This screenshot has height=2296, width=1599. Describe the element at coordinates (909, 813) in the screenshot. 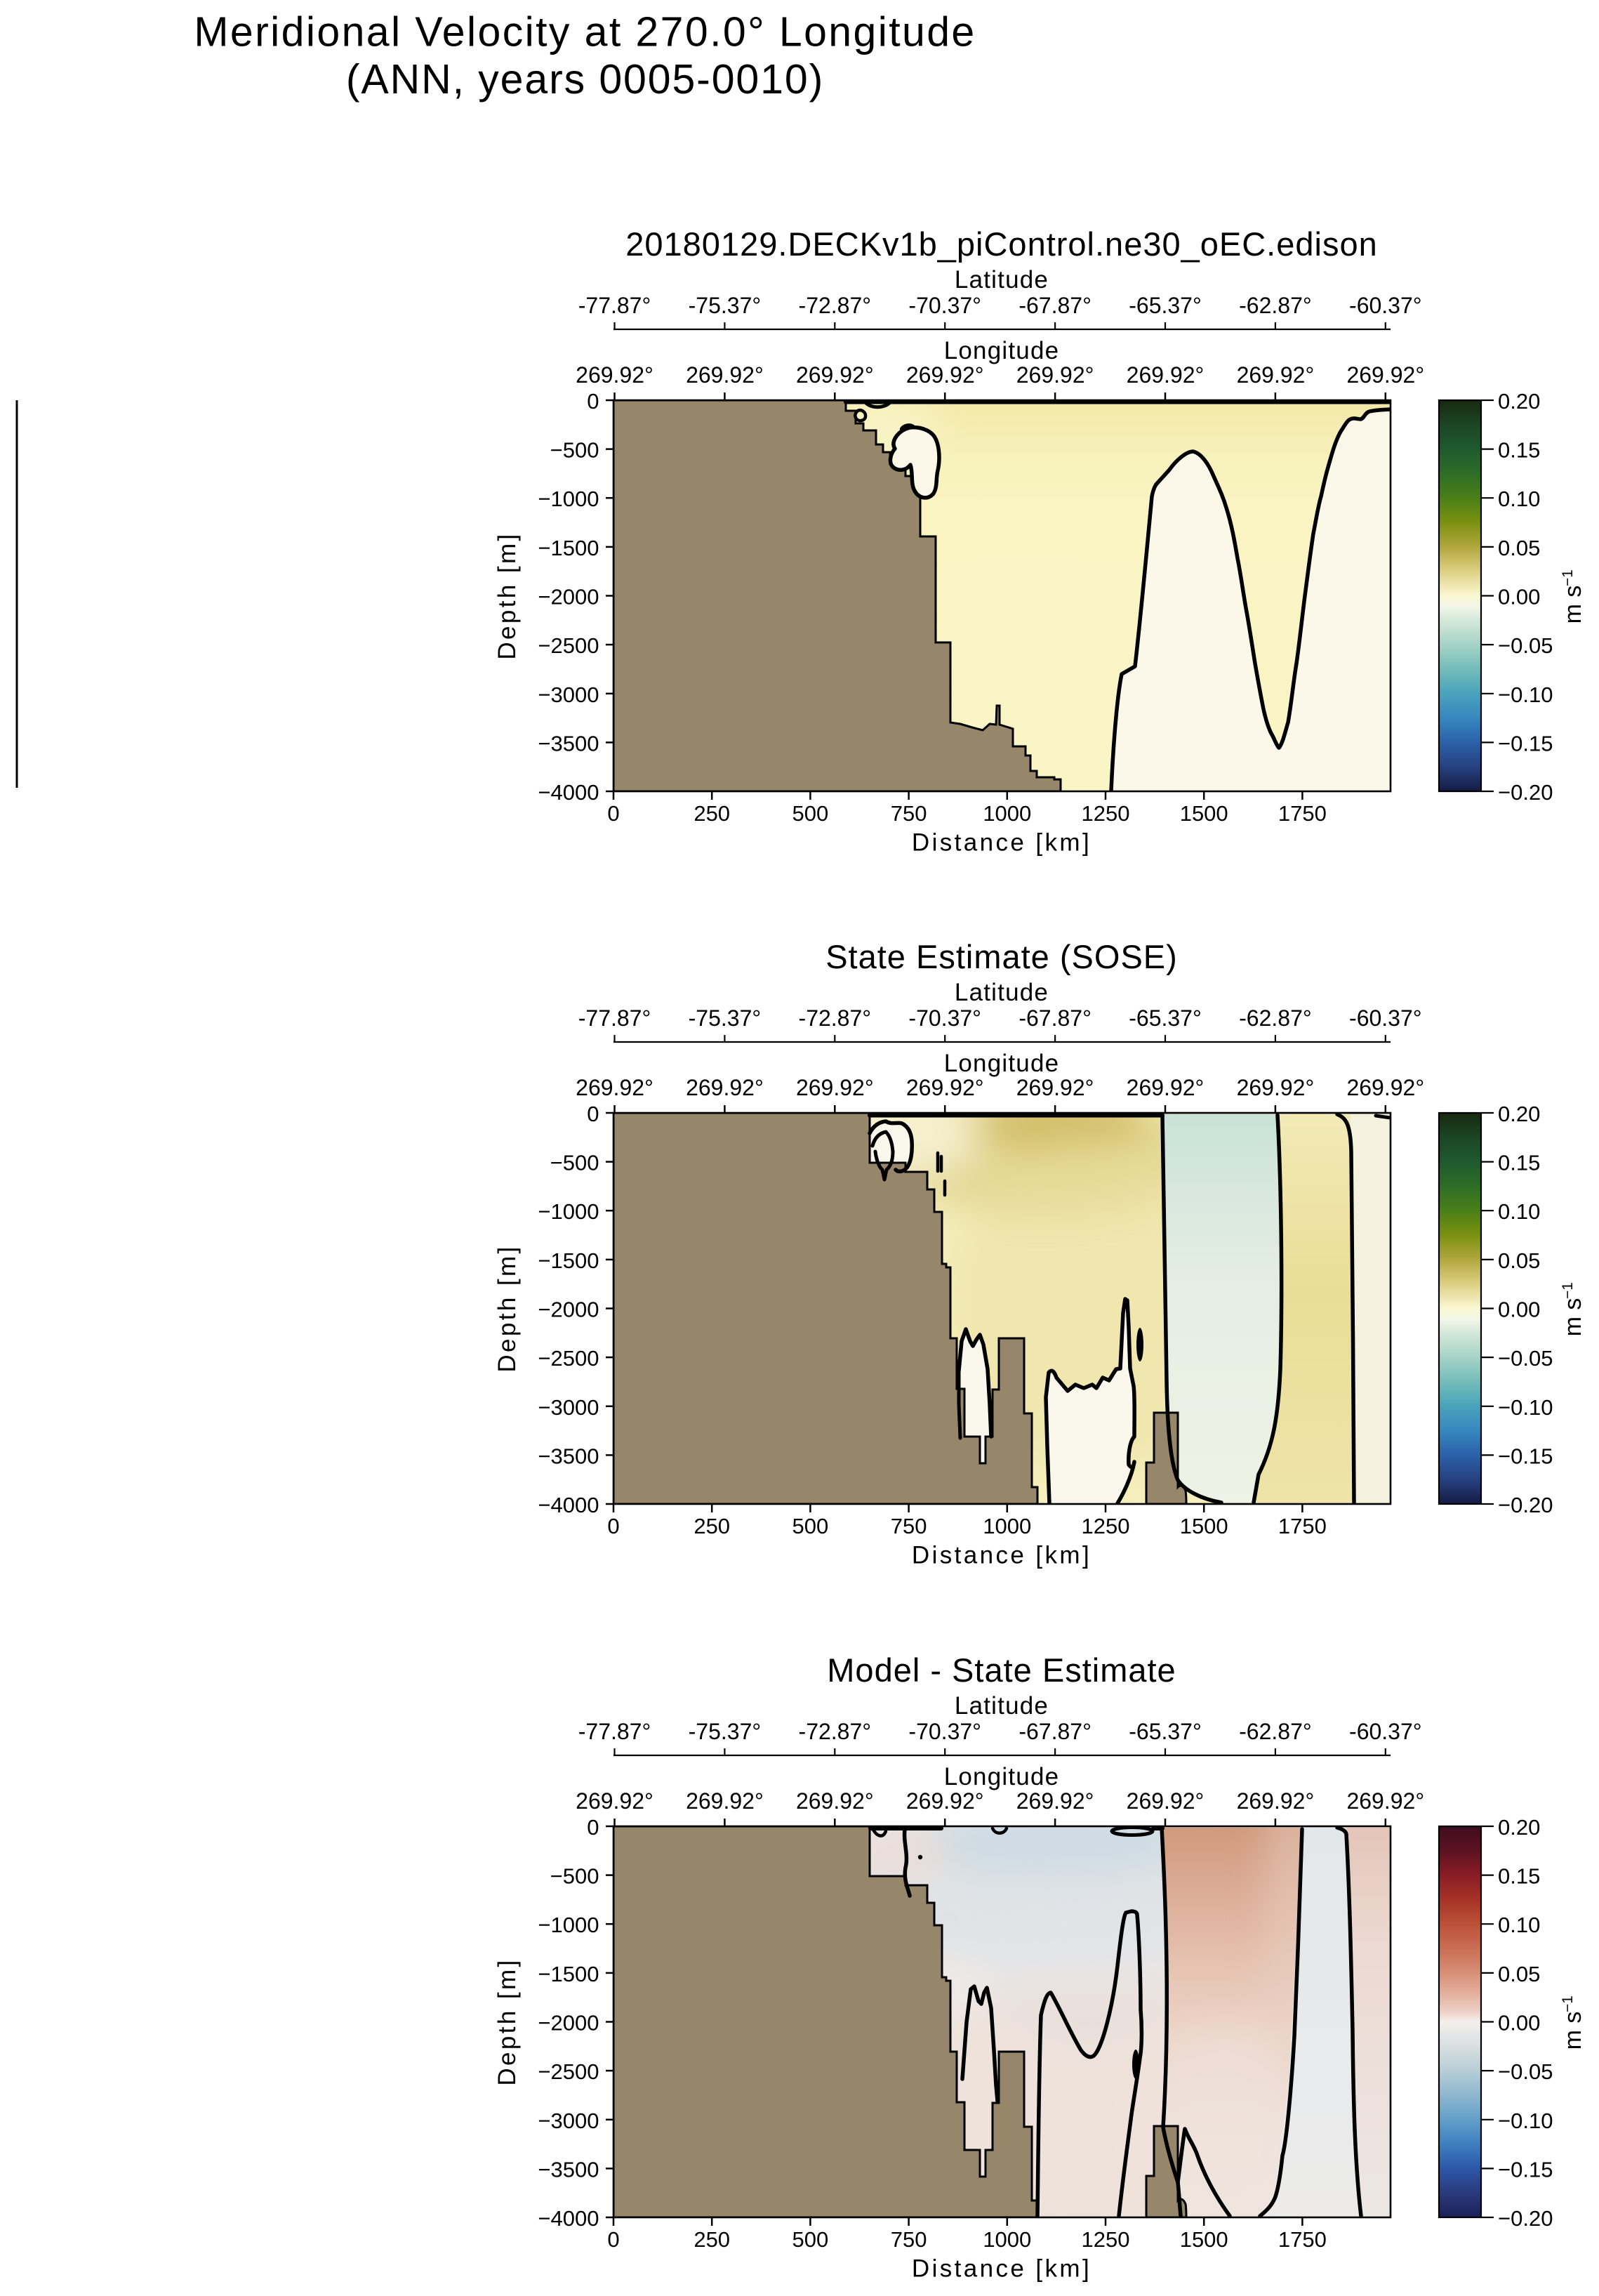

I see `svg-text: 750` at that location.